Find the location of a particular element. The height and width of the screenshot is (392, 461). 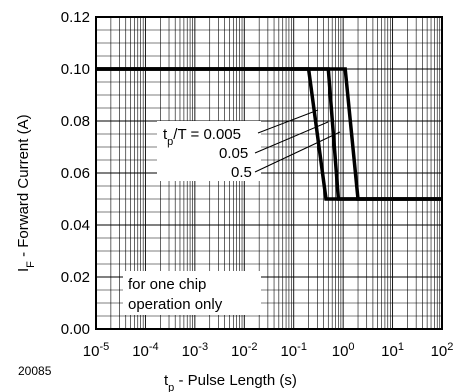

y-tick-label: 0.04 is located at coordinates (75, 225).